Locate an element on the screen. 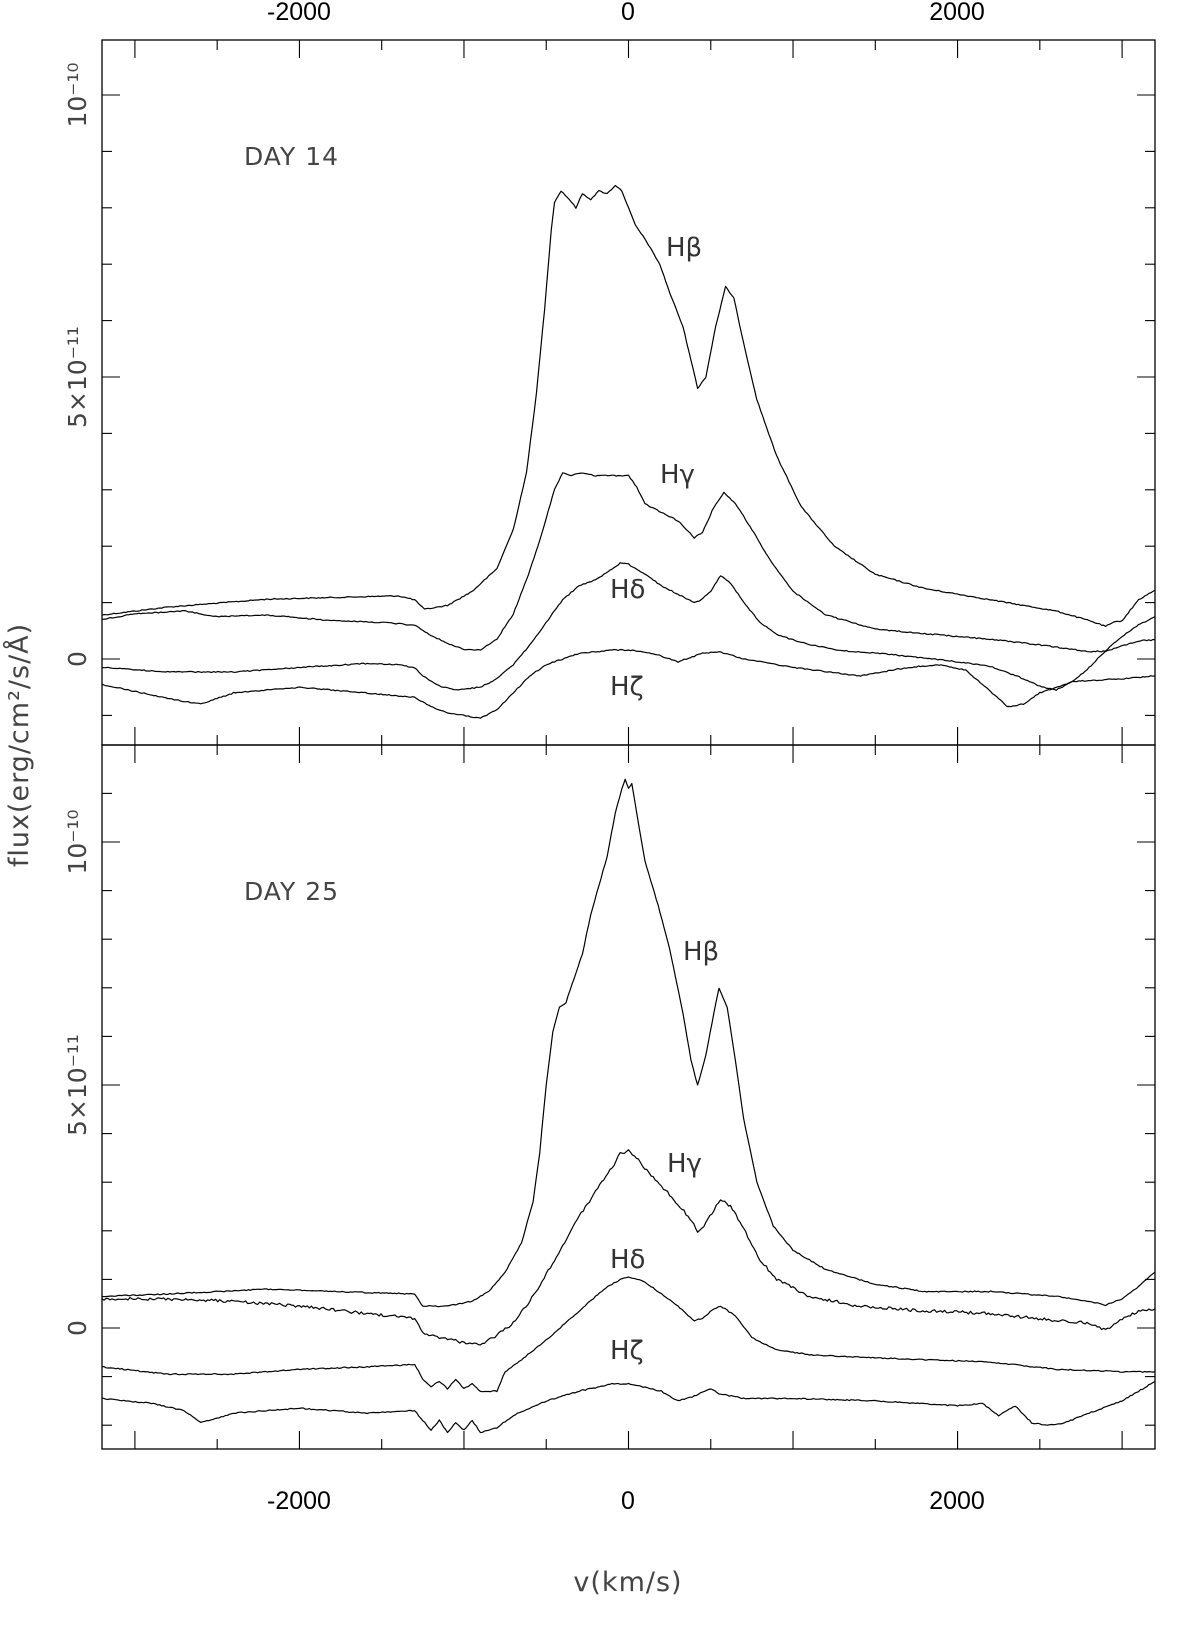 The image size is (1200, 1629). bottom-x-tick-label: -2000 is located at coordinates (299, 1501).